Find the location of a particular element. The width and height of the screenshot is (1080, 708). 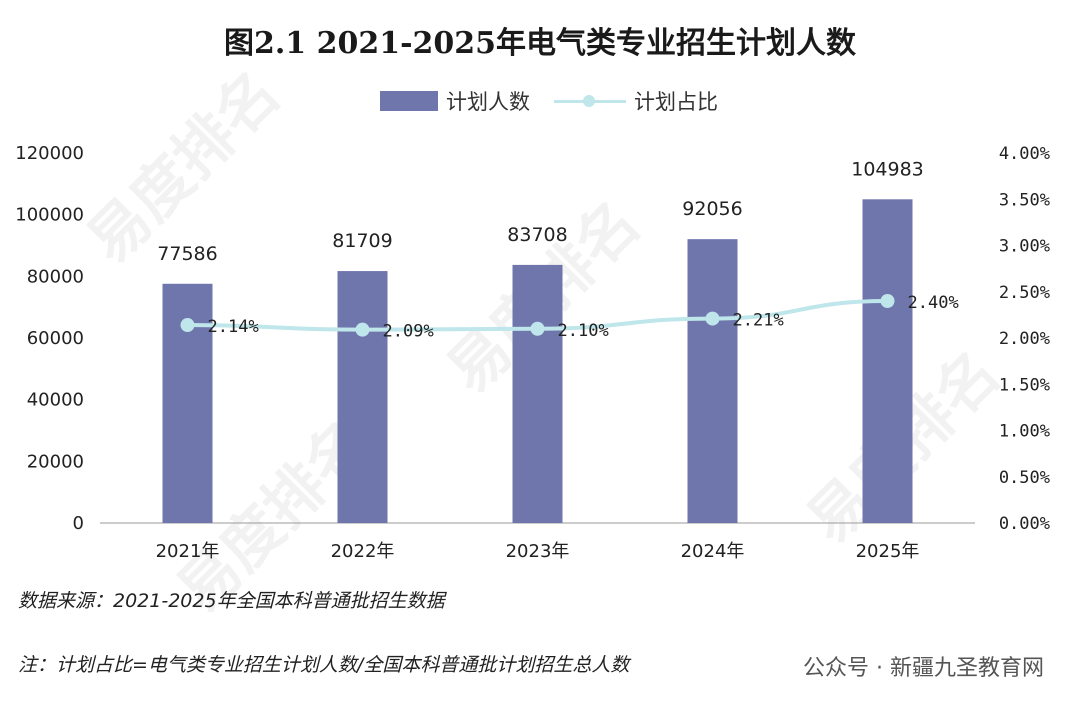

x-tick-label: 2025年 is located at coordinates (888, 551).